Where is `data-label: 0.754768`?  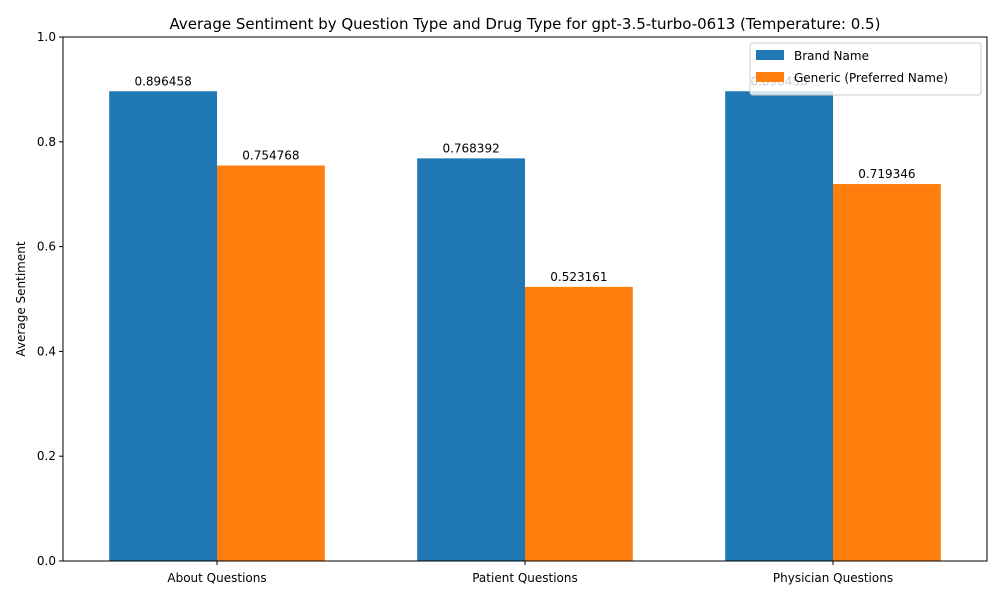
data-label: 0.754768 is located at coordinates (270, 156).